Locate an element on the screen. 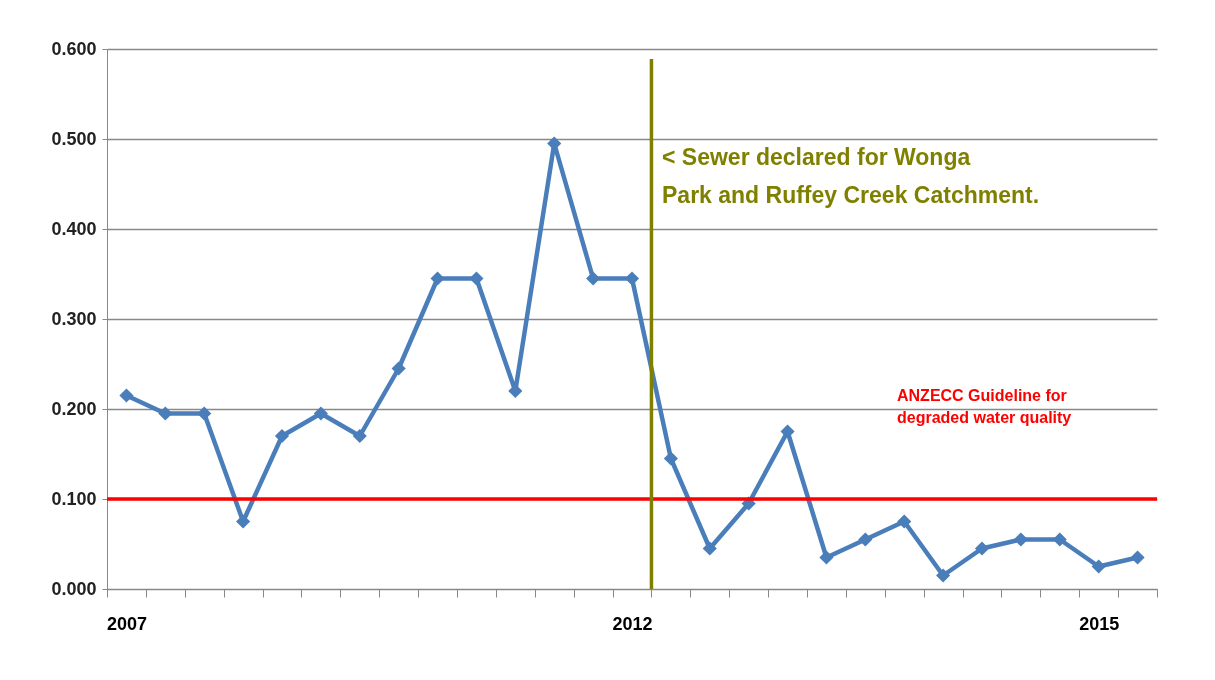  y-tick-label: 0.500 is located at coordinates (74, 138).